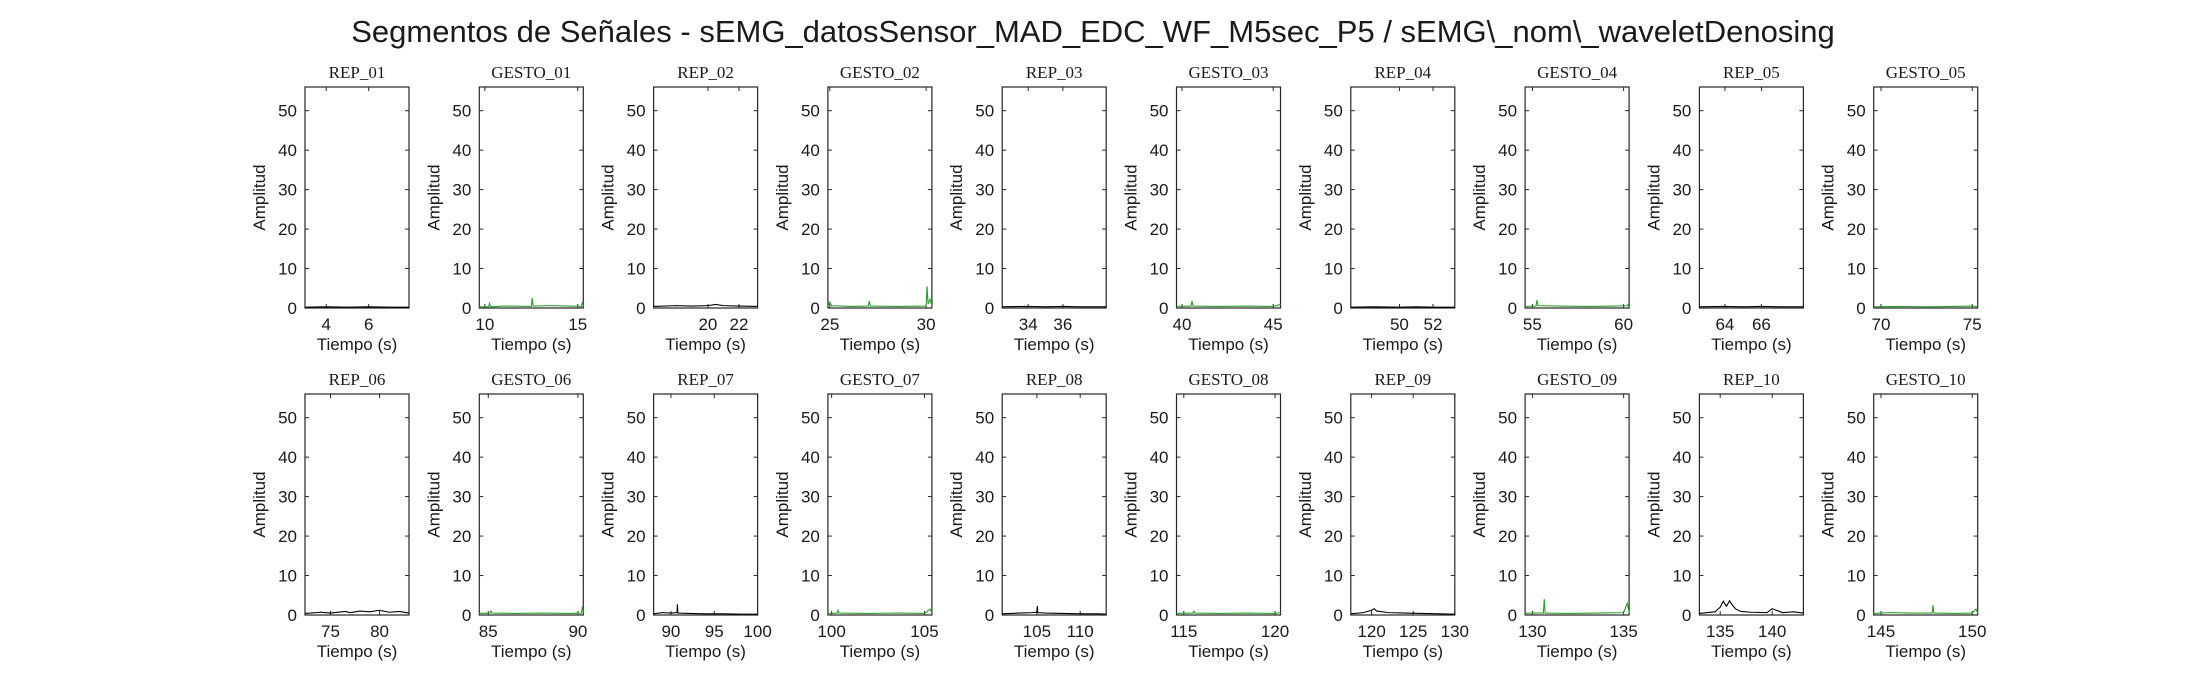  Describe the element at coordinates (705, 72) in the screenshot. I see `subplot-title: REP_02` at that location.